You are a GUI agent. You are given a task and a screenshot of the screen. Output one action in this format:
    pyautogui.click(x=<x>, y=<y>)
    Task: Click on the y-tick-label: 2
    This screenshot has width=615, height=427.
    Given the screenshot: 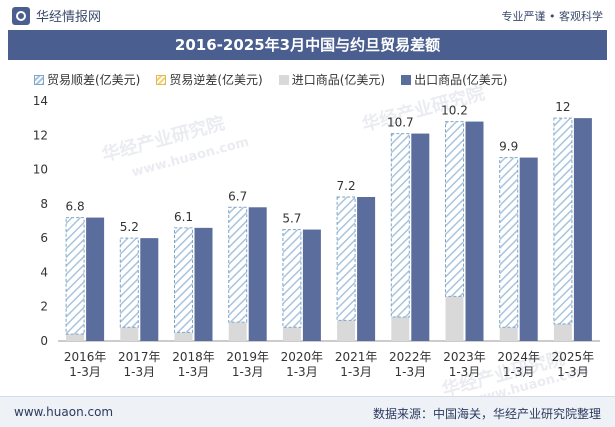 What is the action you would take?
    pyautogui.click(x=44, y=307)
    